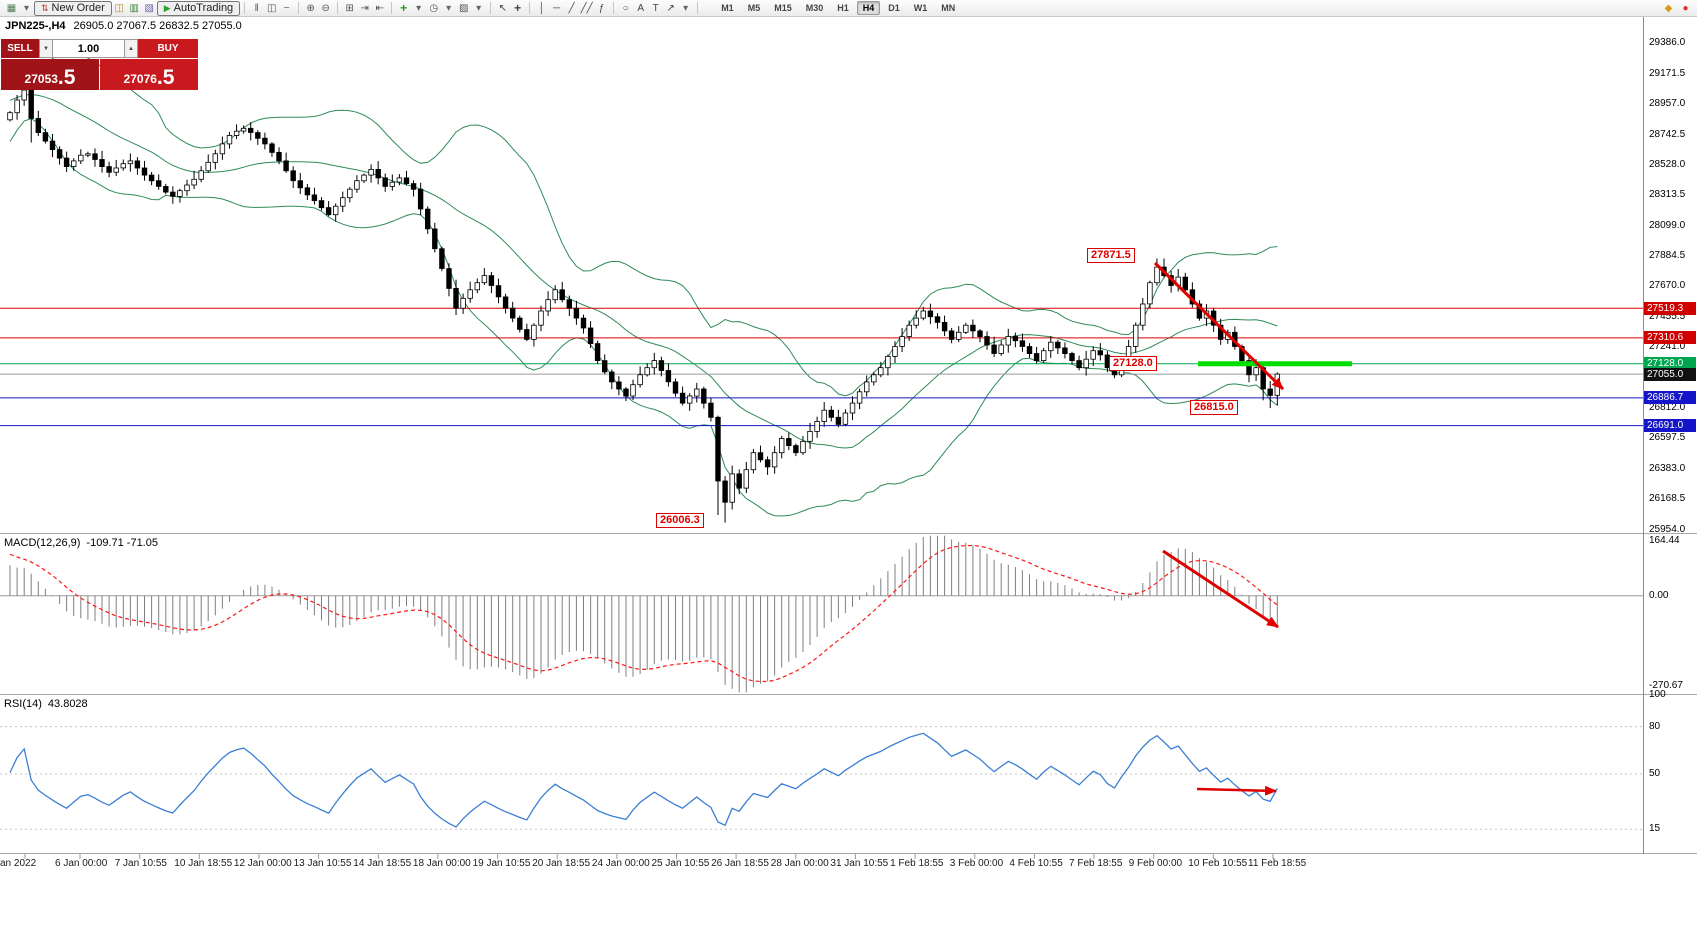 The height and width of the screenshot is (939, 1697). Describe the element at coordinates (1218, 863) in the screenshot. I see `time-axis-label: 10 Feb 10:55` at that location.